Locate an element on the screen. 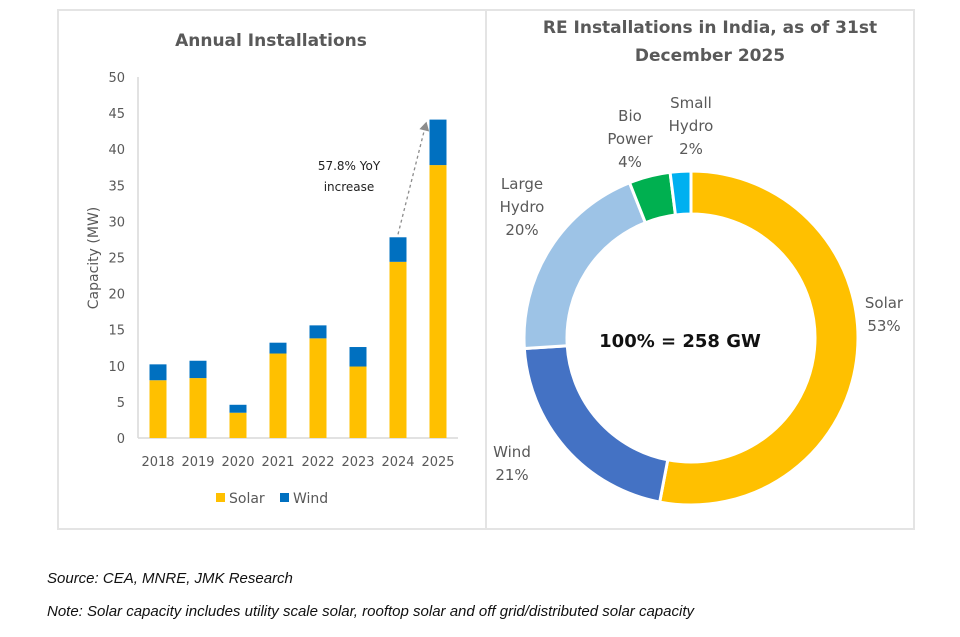 The image size is (960, 637). bar-wind-2023 is located at coordinates (358, 357).